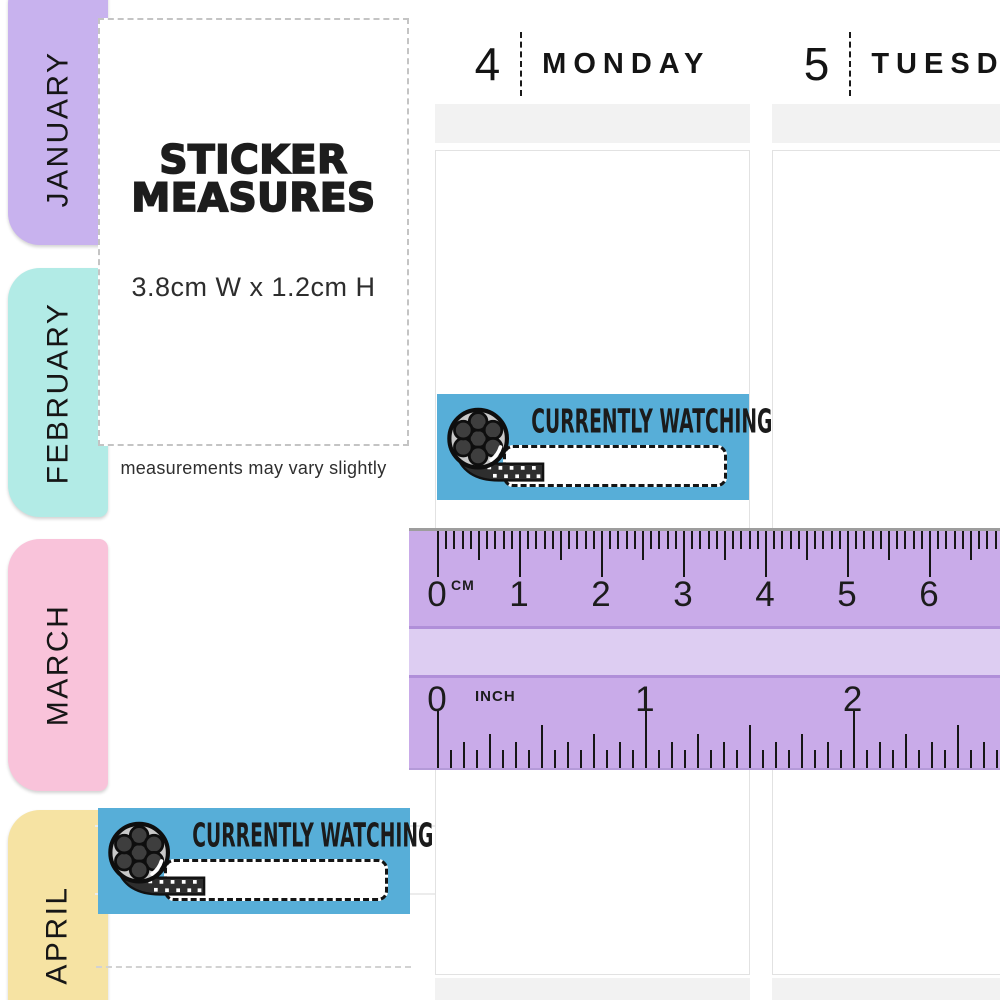 The width and height of the screenshot is (1000, 1000). I want to click on sticker-measures-card: STICKER MEASURES 3.8cm W x 1.2cm H, so click(253, 232).